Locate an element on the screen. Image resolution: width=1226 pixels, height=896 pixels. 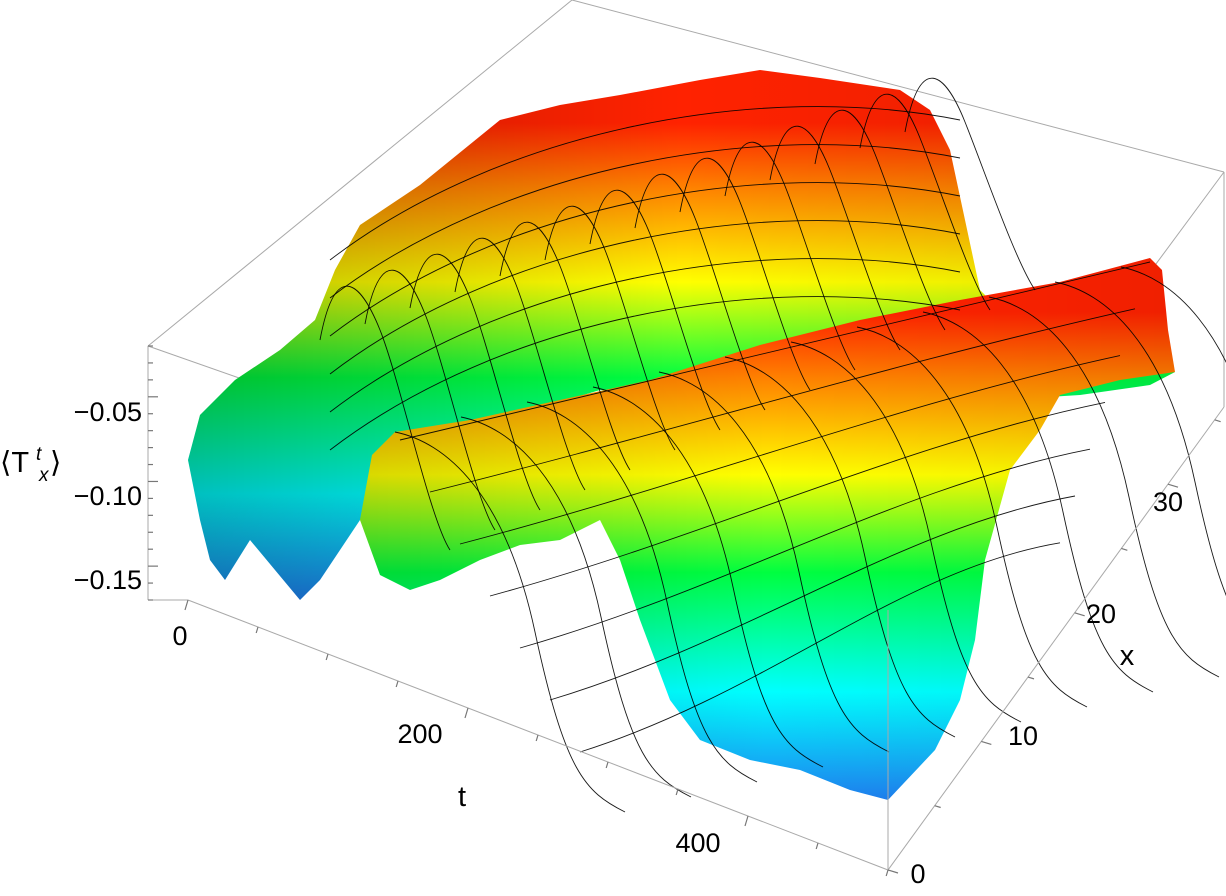
z-tick-label: −0.10 is located at coordinates (108, 496).